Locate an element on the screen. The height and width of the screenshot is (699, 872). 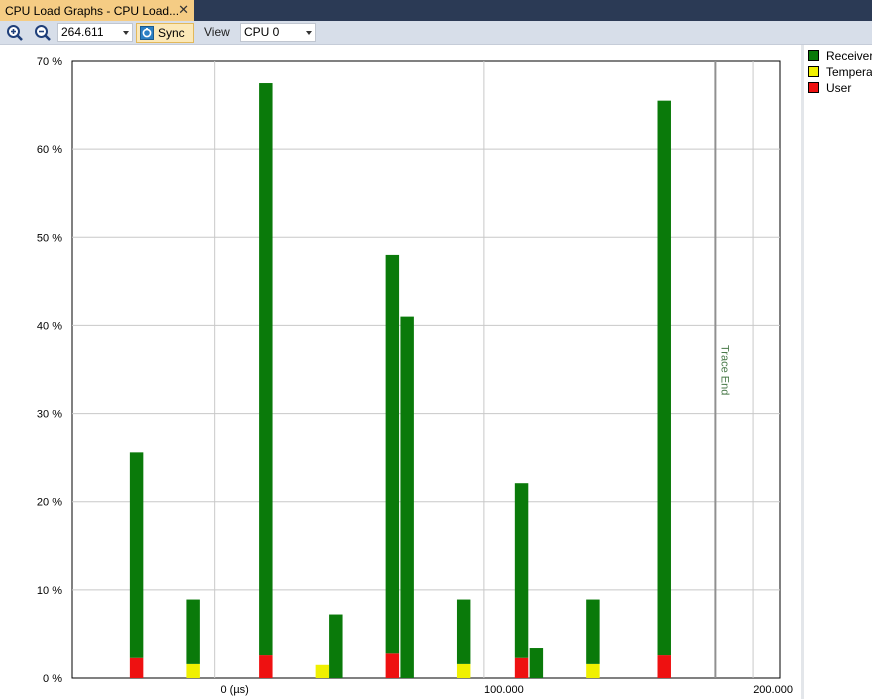
y-tick-label: 10 % is located at coordinates (49, 591).